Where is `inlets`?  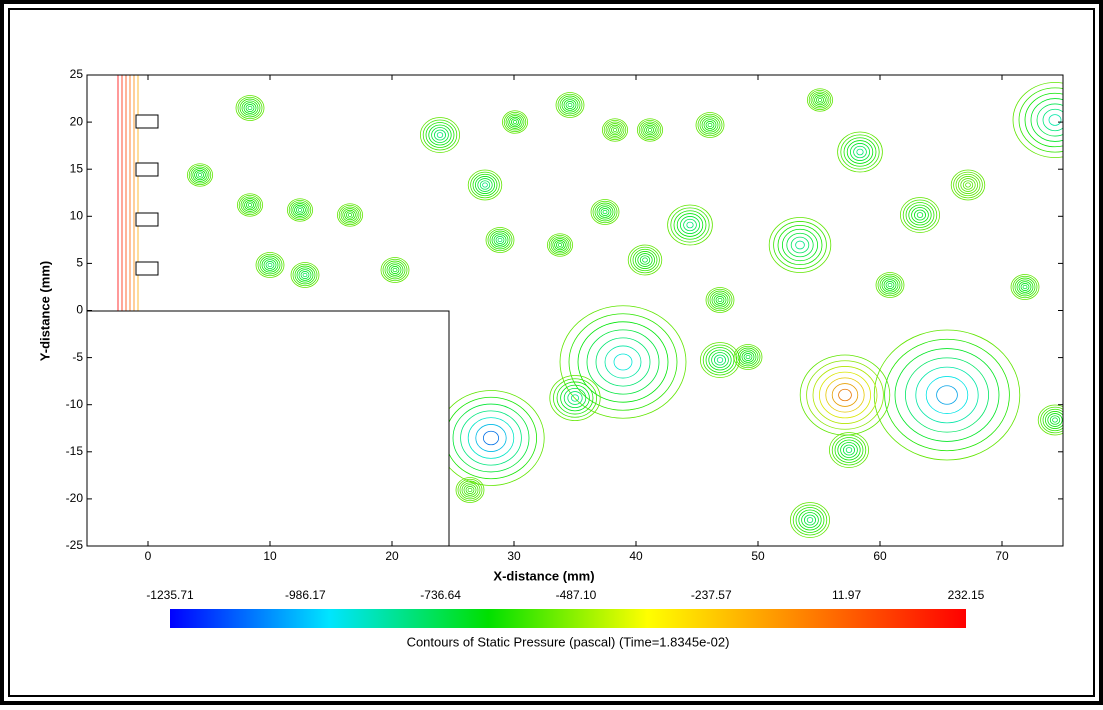
inlets is located at coordinates (147, 195).